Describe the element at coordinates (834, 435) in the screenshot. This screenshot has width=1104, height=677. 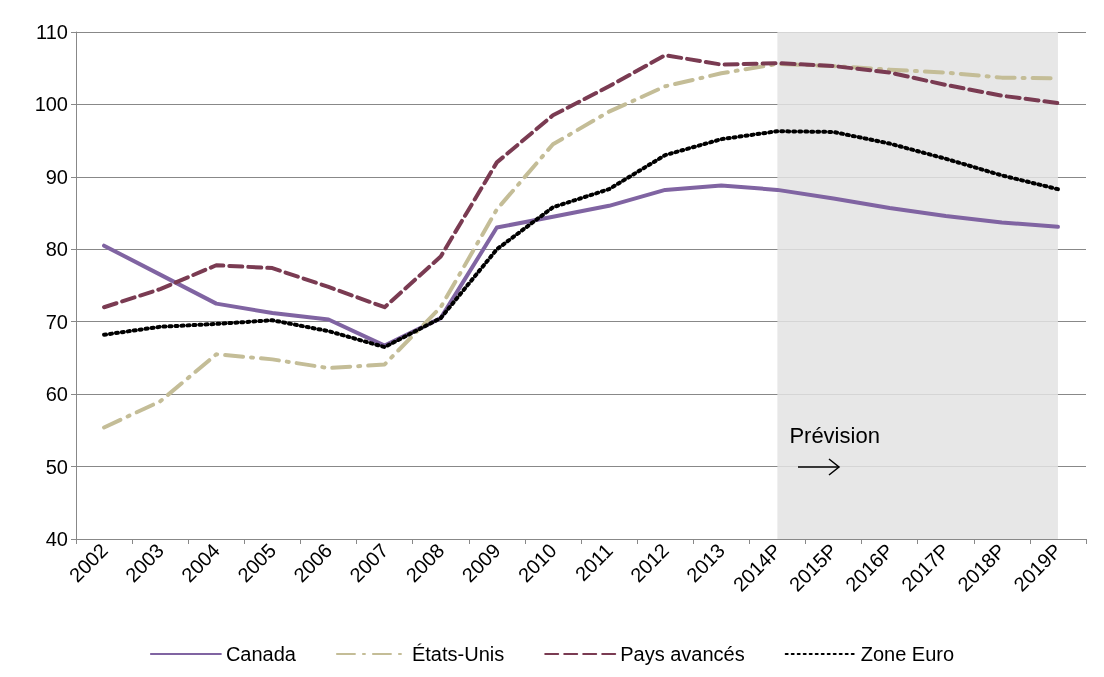
I see `band-label: Prévision` at that location.